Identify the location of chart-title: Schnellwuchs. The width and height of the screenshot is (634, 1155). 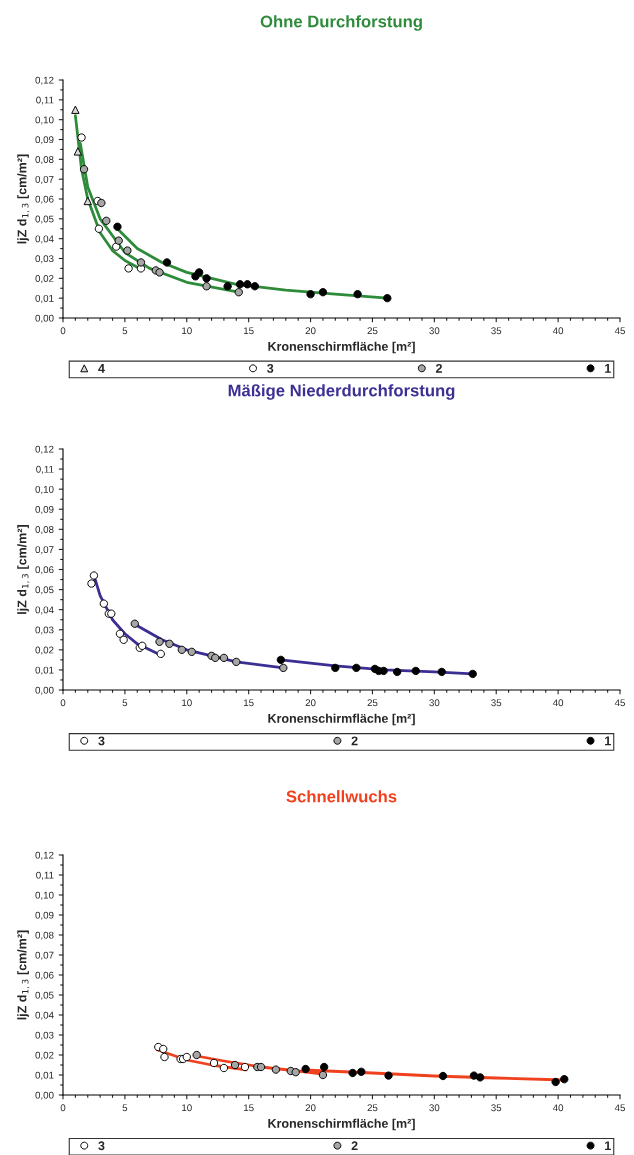
(341, 796).